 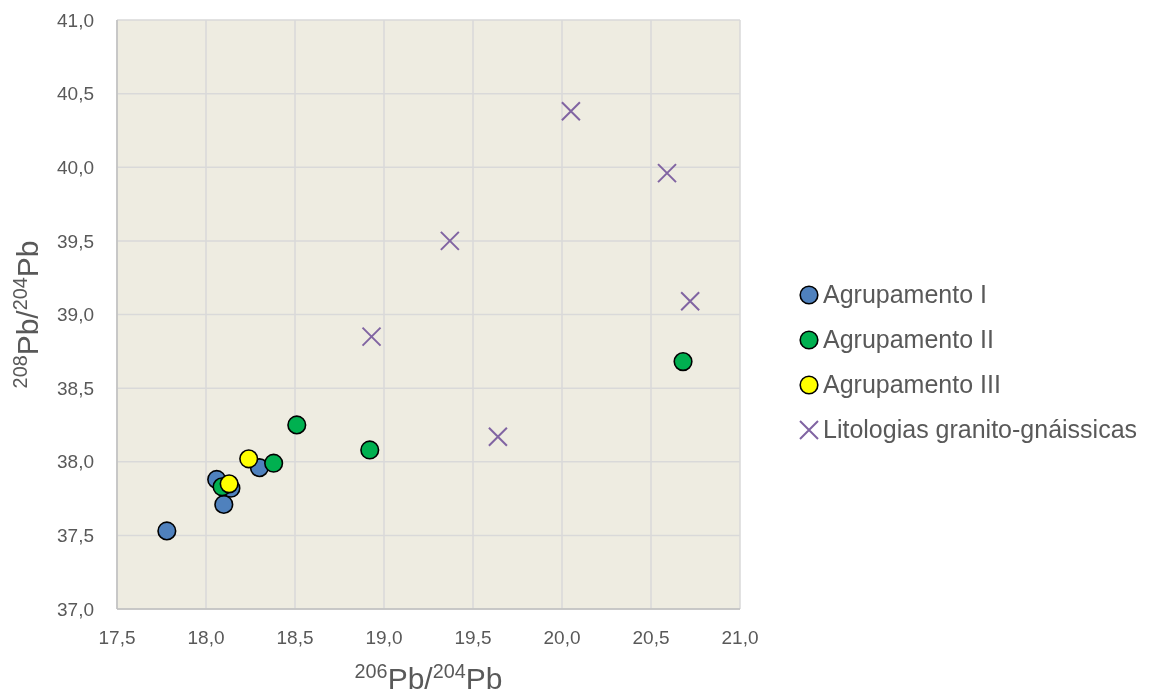 I want to click on legend-label: Agrupamento II, so click(x=908, y=339).